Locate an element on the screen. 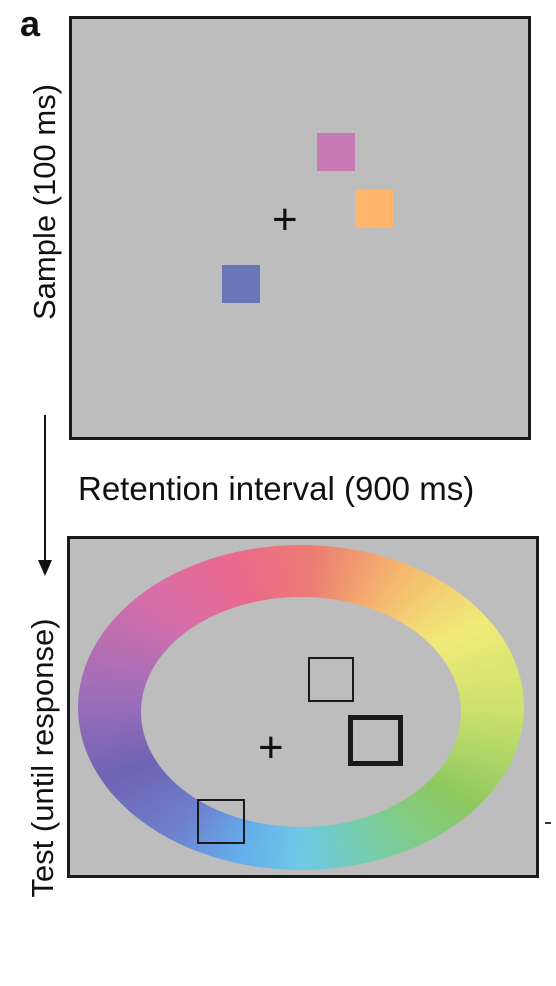 The image size is (556, 986). sample-fixation-cross: + is located at coordinates (285, 219).